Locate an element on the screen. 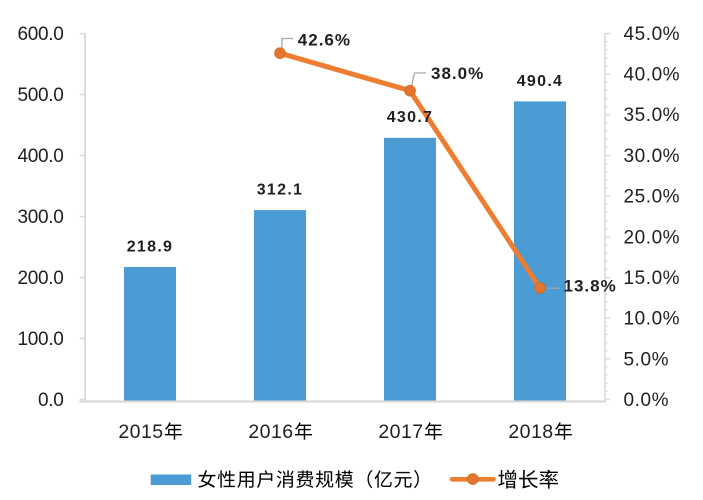 This screenshot has height=500, width=703. svg-text: 20.0% is located at coordinates (652, 237).